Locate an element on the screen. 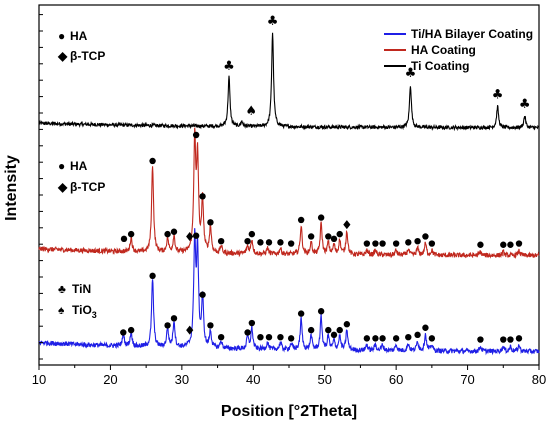 This screenshot has width=550, height=430. key-mid-tcp-symbol: ◆ is located at coordinates (62, 187).